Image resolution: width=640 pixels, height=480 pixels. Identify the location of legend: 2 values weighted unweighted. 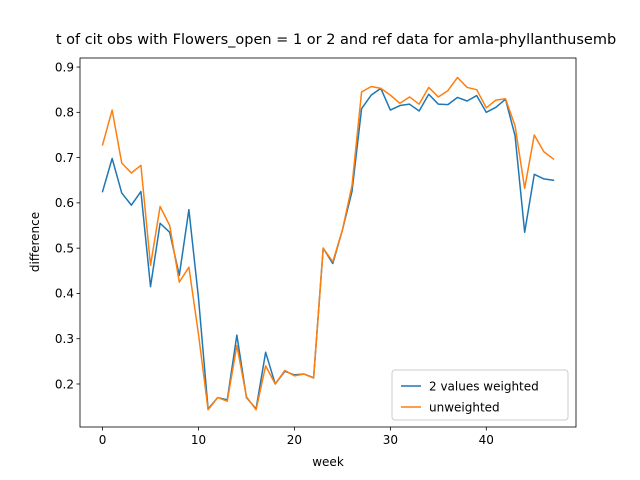
(480, 395).